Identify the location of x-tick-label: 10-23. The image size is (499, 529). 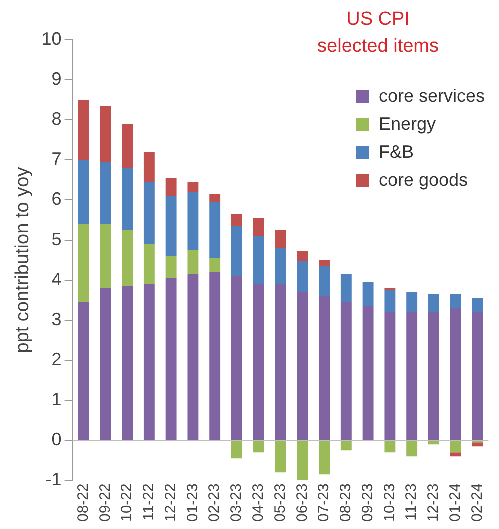
(389, 503).